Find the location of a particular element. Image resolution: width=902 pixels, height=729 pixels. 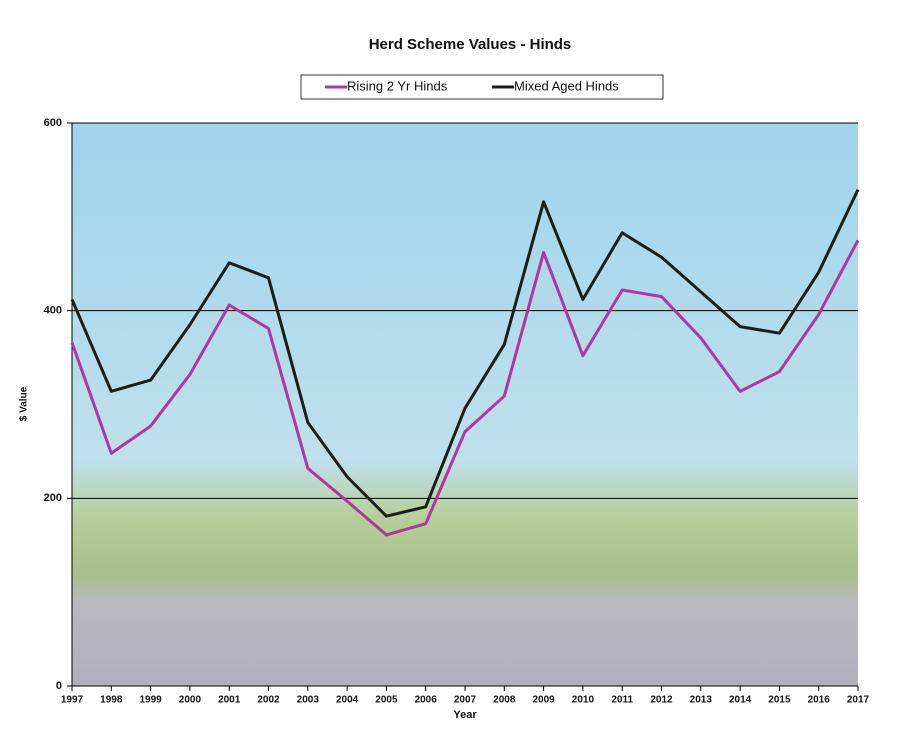

x-tick-label: 1997 is located at coordinates (72, 700).